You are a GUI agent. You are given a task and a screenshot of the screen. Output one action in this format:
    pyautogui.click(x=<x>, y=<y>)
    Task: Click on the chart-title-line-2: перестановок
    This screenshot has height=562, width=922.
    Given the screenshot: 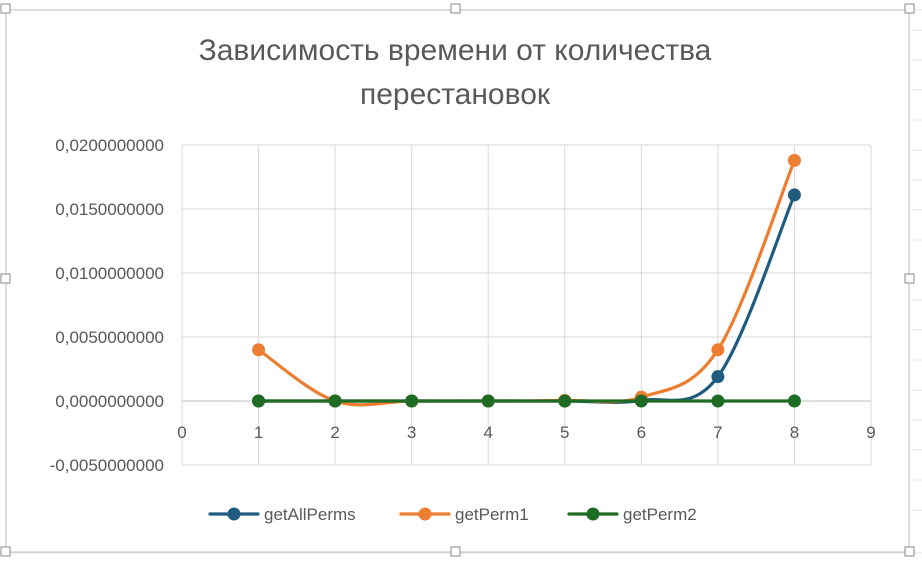 What is the action you would take?
    pyautogui.click(x=455, y=94)
    